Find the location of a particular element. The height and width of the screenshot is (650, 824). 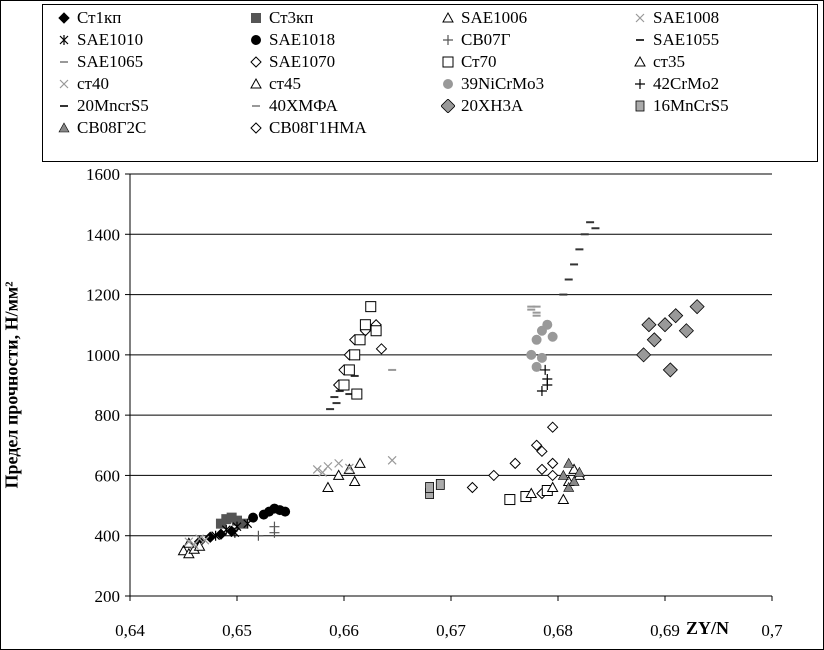

legend-label: 39NiCrMo3 is located at coordinates (503, 83).